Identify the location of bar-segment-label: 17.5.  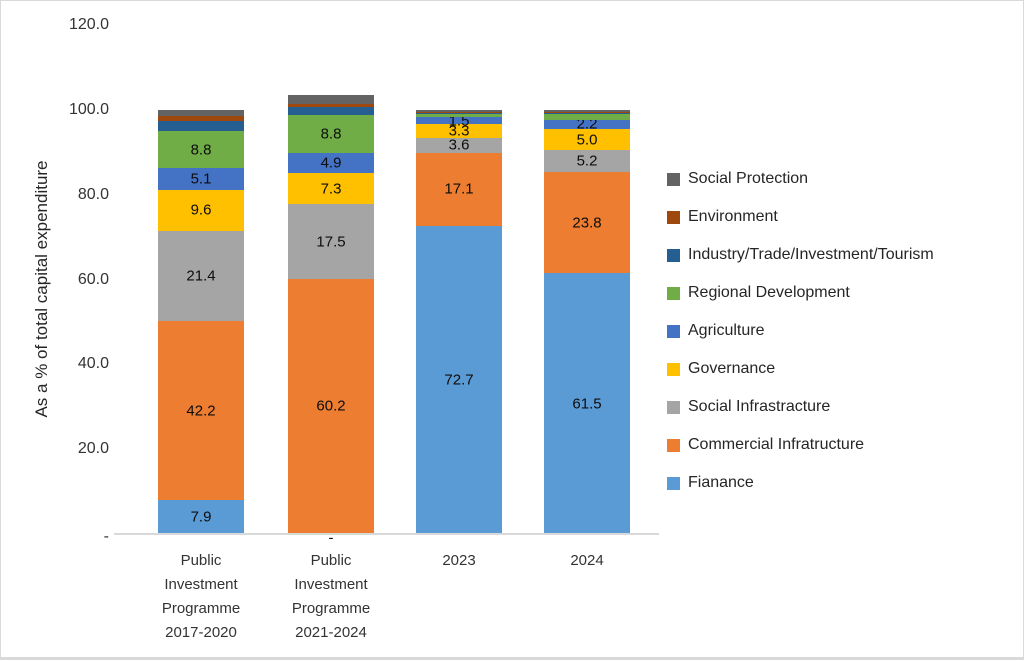
(331, 242).